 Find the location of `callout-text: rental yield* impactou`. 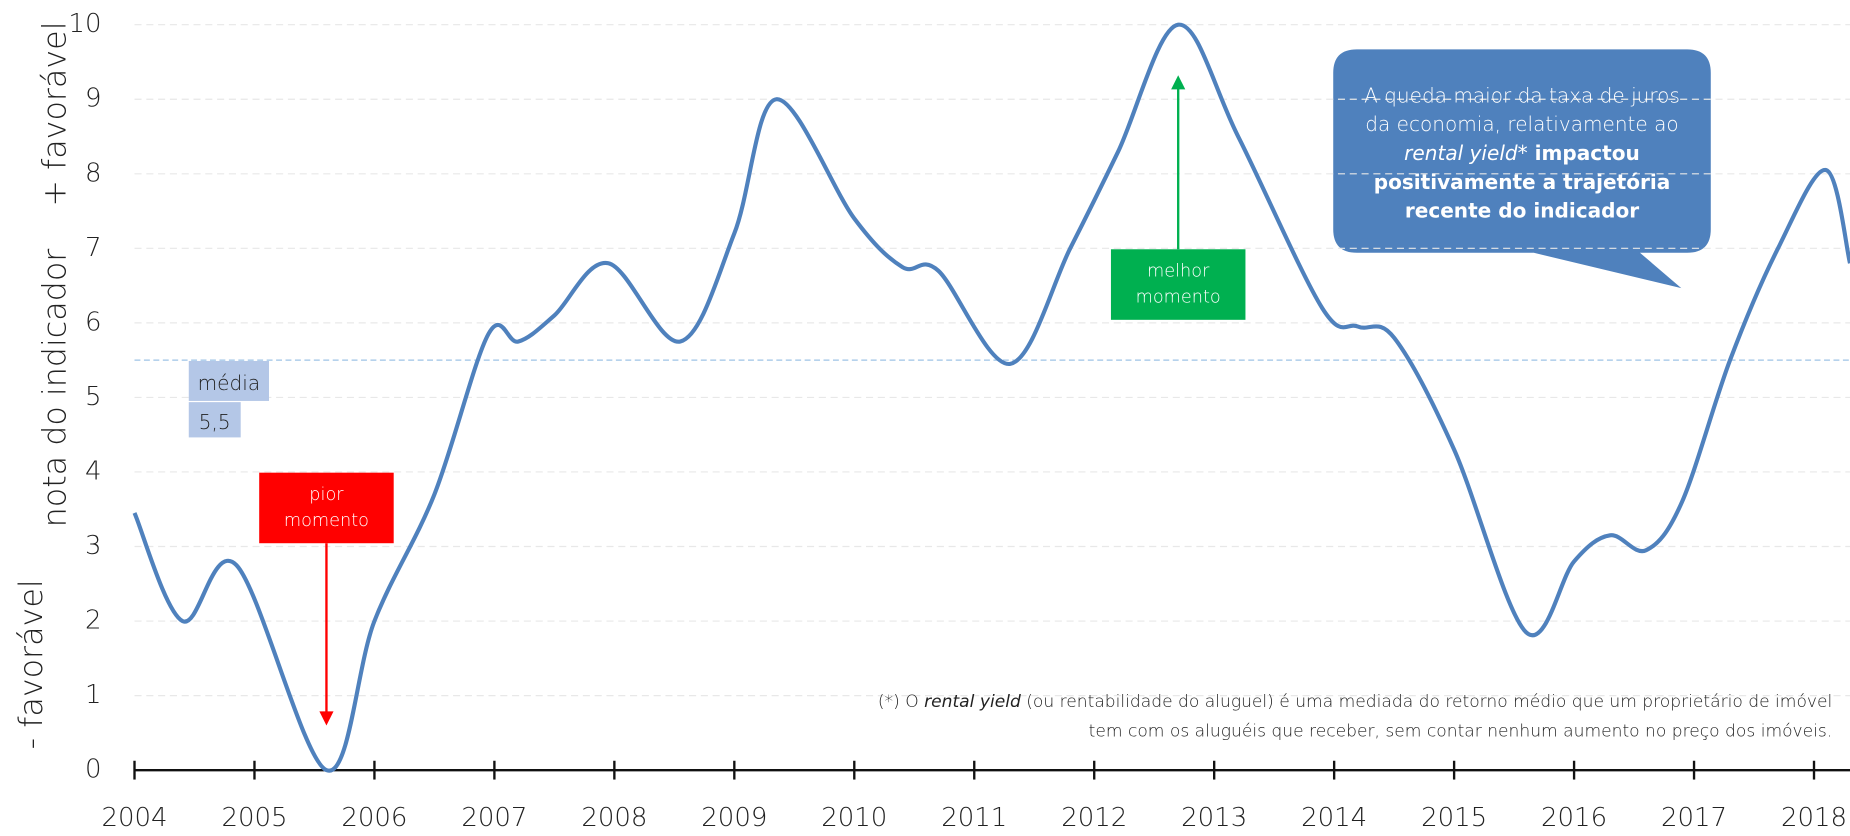

callout-text: rental yield* impactou is located at coordinates (1522, 153).